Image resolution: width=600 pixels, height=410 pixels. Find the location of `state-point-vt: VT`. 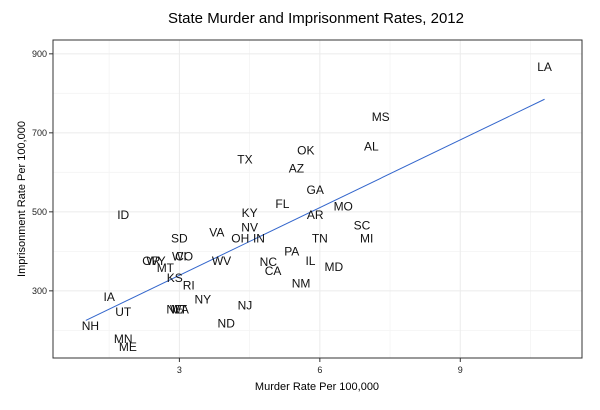

state-point-vt: VT is located at coordinates (180, 309).